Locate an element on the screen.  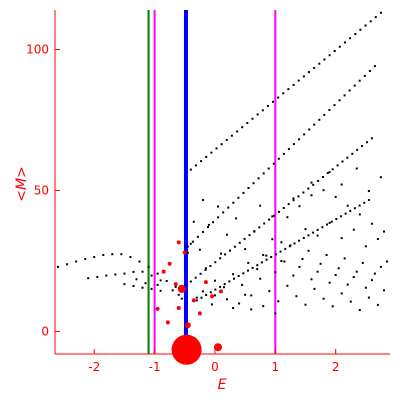
x-tick-label: -1 is located at coordinates (155, 367).